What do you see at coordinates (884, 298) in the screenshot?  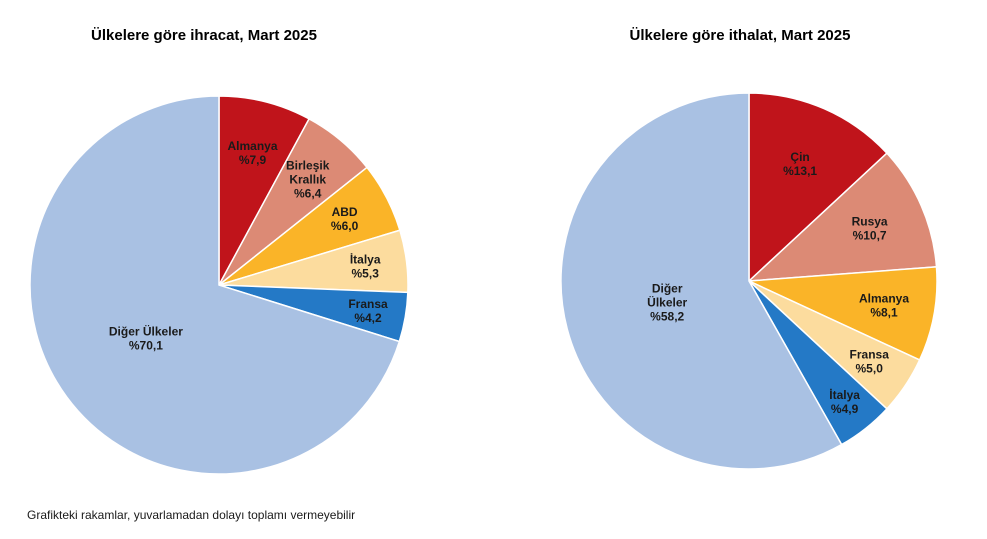 I see `import-slice-name-2: Almanya` at bounding box center [884, 298].